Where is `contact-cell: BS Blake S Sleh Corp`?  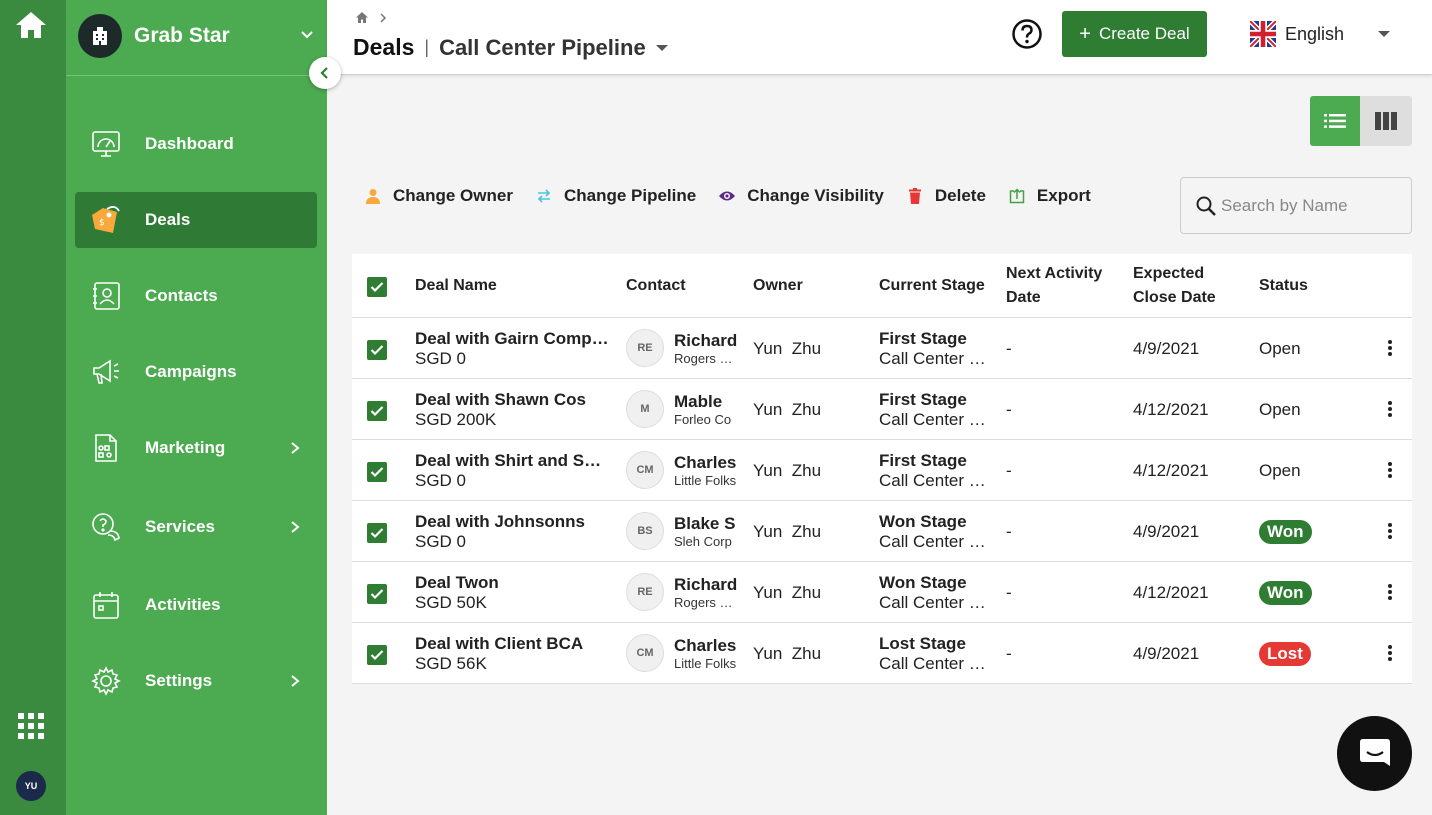
contact-cell: BS Blake S Sleh Corp is located at coordinates (682, 531).